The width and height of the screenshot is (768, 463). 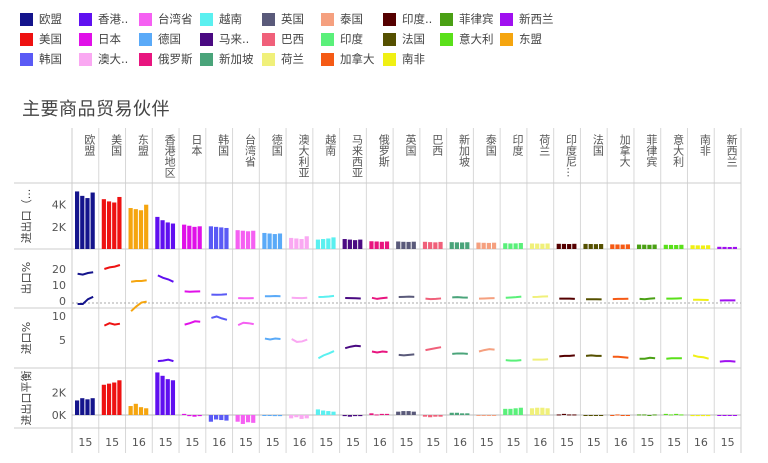 What do you see at coordinates (467, 19) in the screenshot?
I see `legend-item: 菲律宾` at bounding box center [467, 19].